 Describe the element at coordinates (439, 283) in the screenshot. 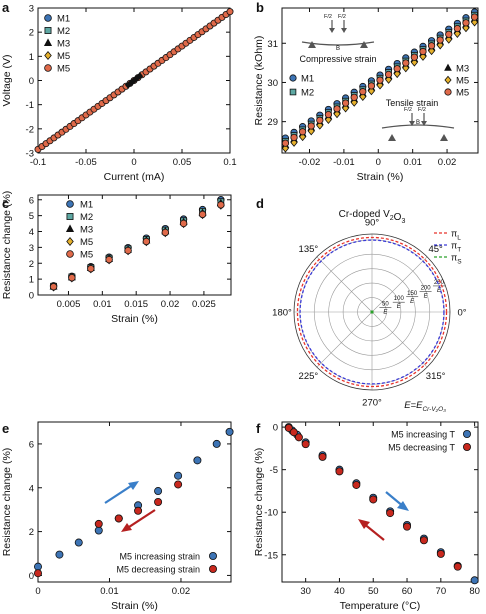

I see `radial-tick-label: 250` at that location.